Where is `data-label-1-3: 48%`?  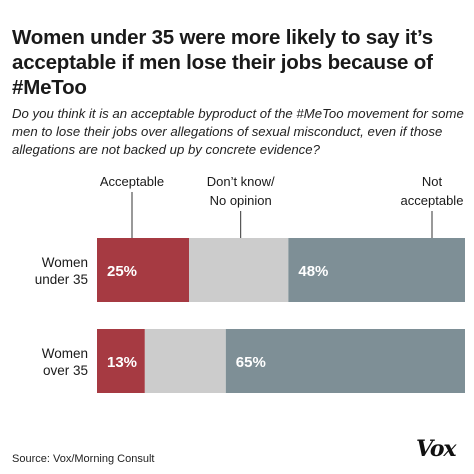
data-label-1-3: 48% is located at coordinates (313, 271).